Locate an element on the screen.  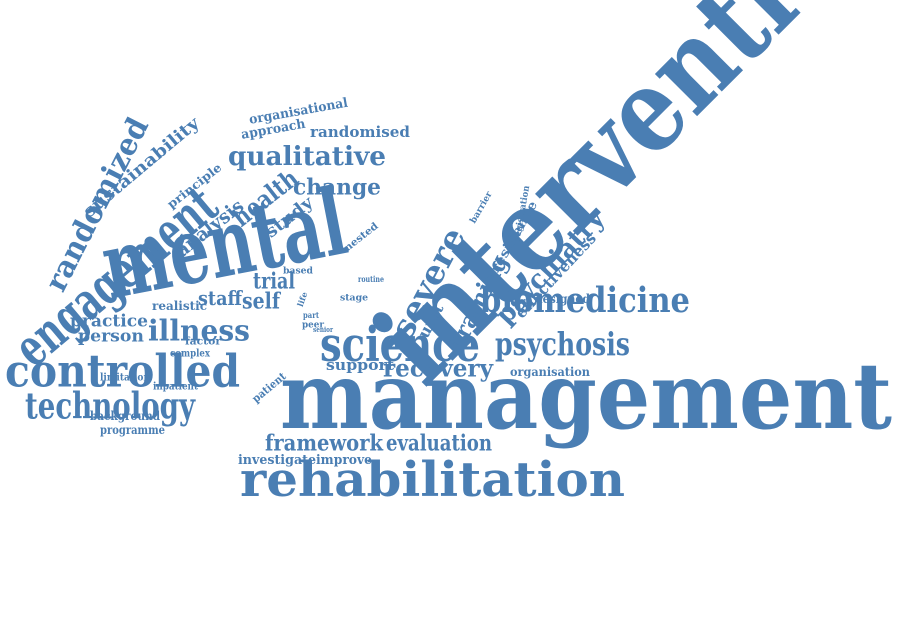
word-psychosis: psychosis is located at coordinates (562, 344).